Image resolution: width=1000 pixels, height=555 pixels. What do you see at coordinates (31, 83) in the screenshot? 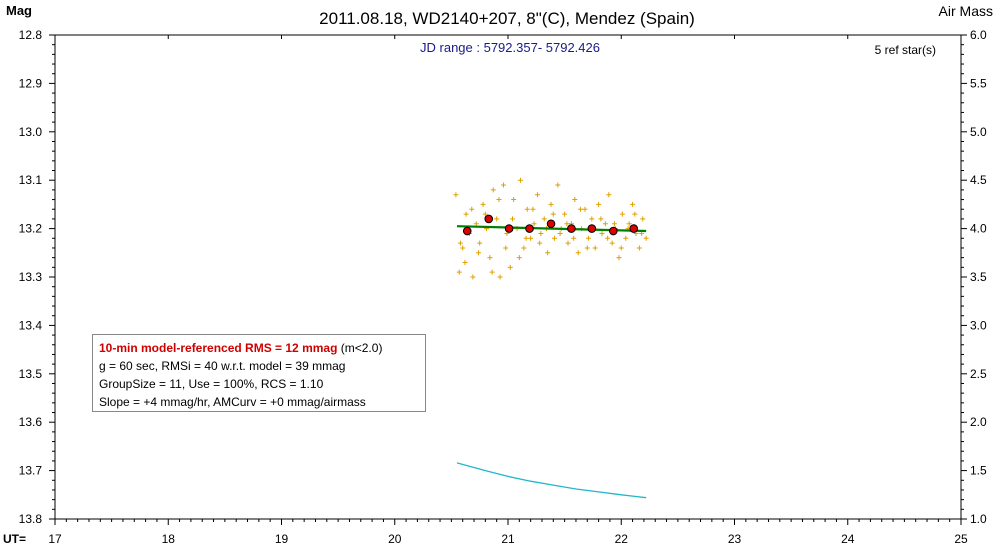
I see `y-left-tick-label: 12.9` at bounding box center [31, 83].